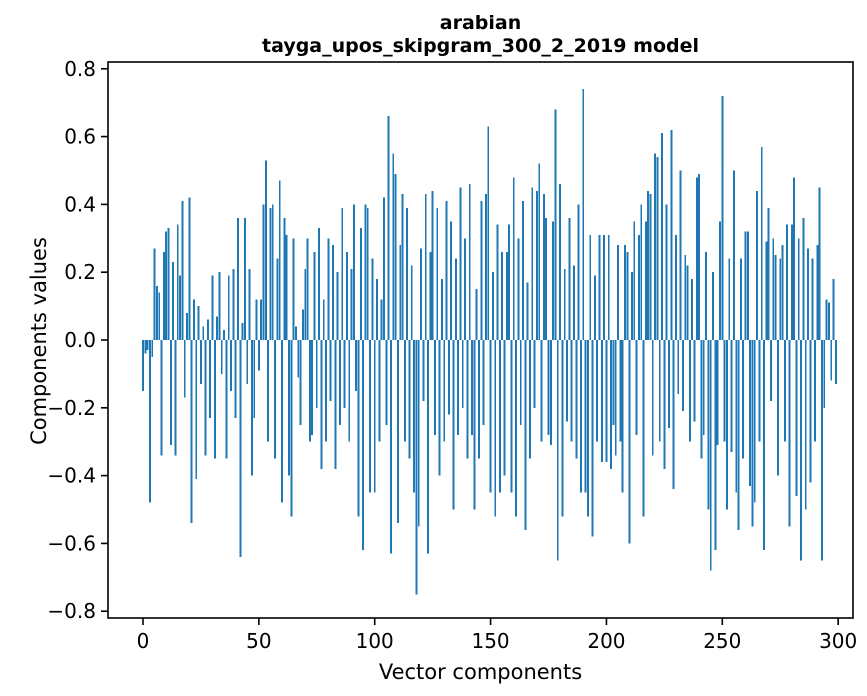  I want to click on x-tick-label: 0, so click(143, 641).